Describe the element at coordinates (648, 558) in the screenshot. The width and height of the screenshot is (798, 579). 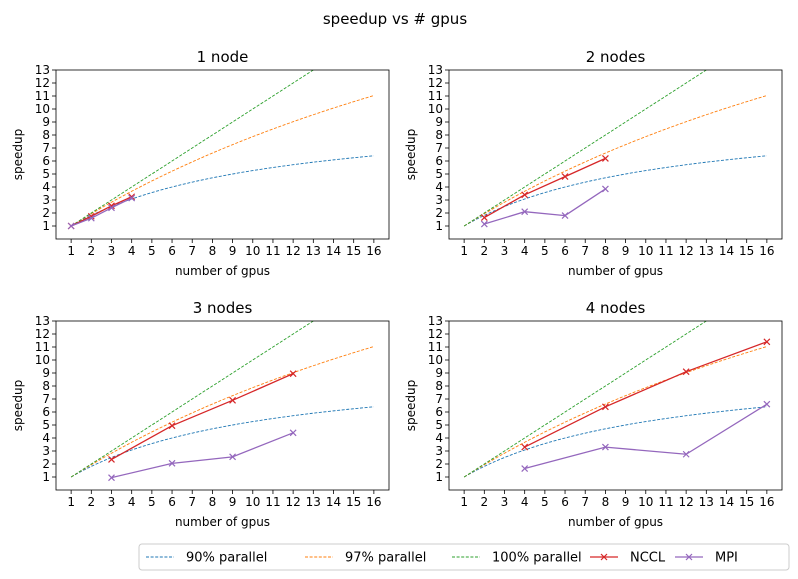
I see `legend-label: NCCL` at that location.